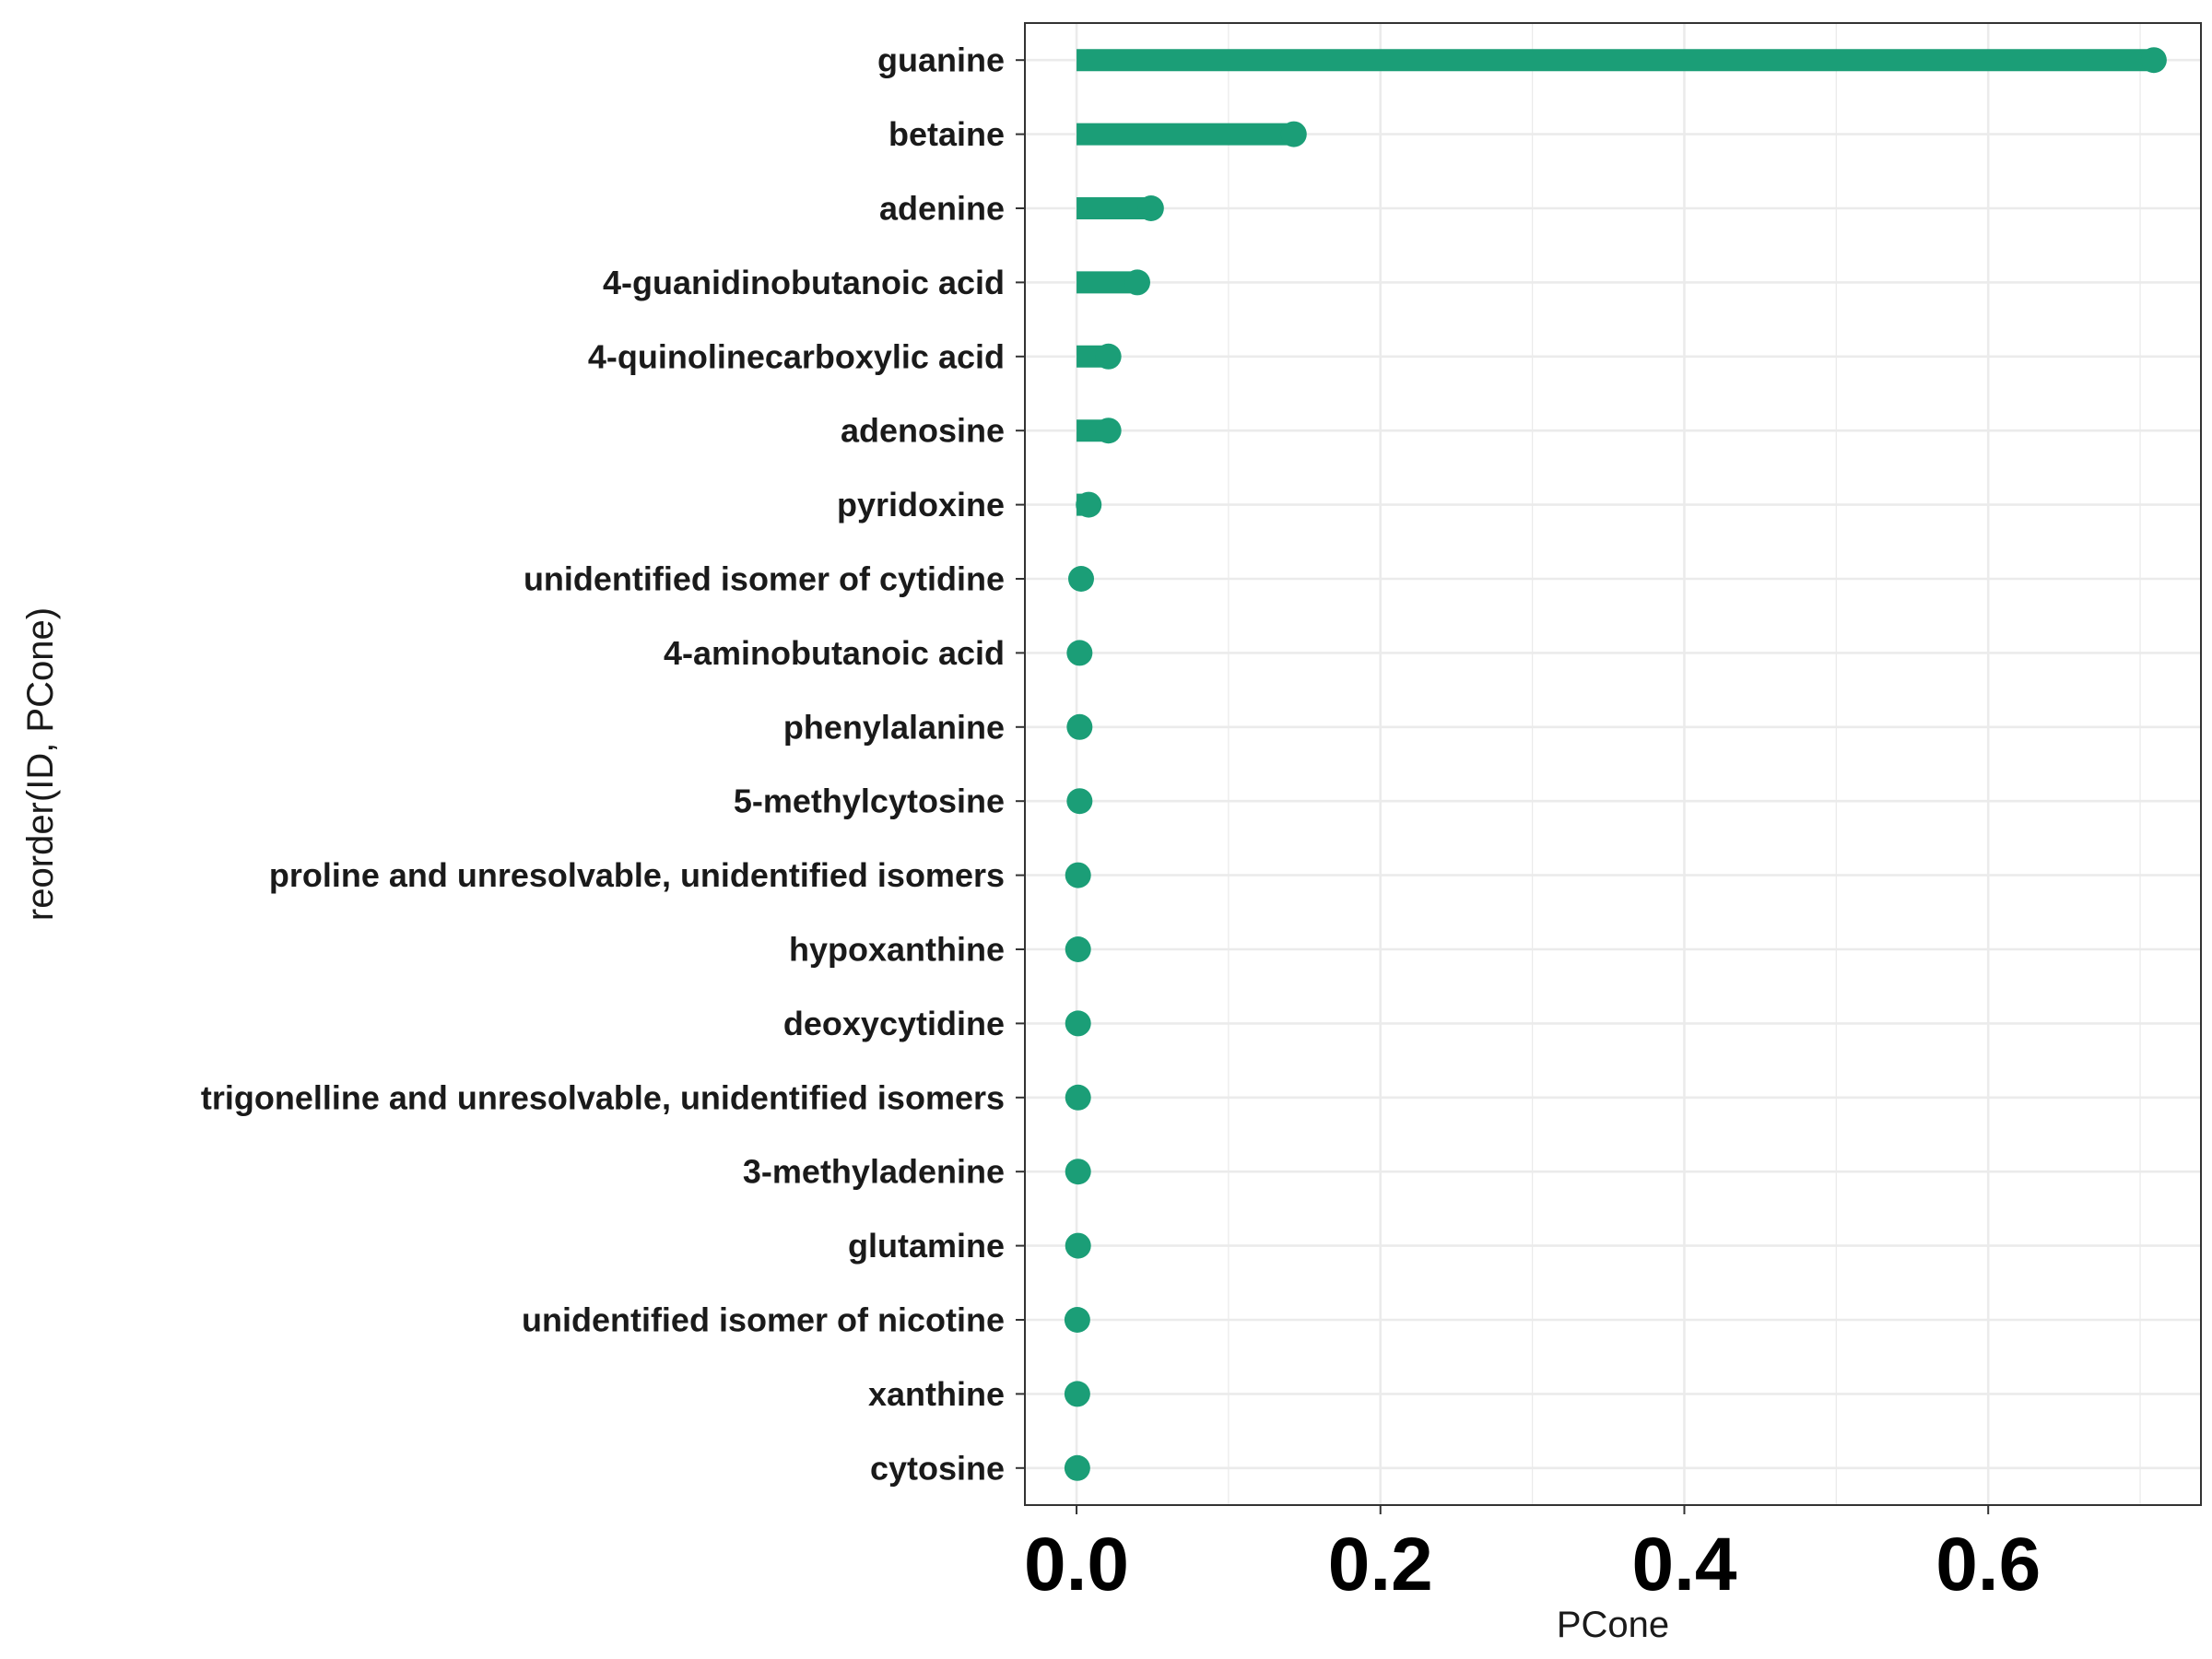  Describe the element at coordinates (1988, 1564) in the screenshot. I see `x-tick-label: 0.6` at that location.